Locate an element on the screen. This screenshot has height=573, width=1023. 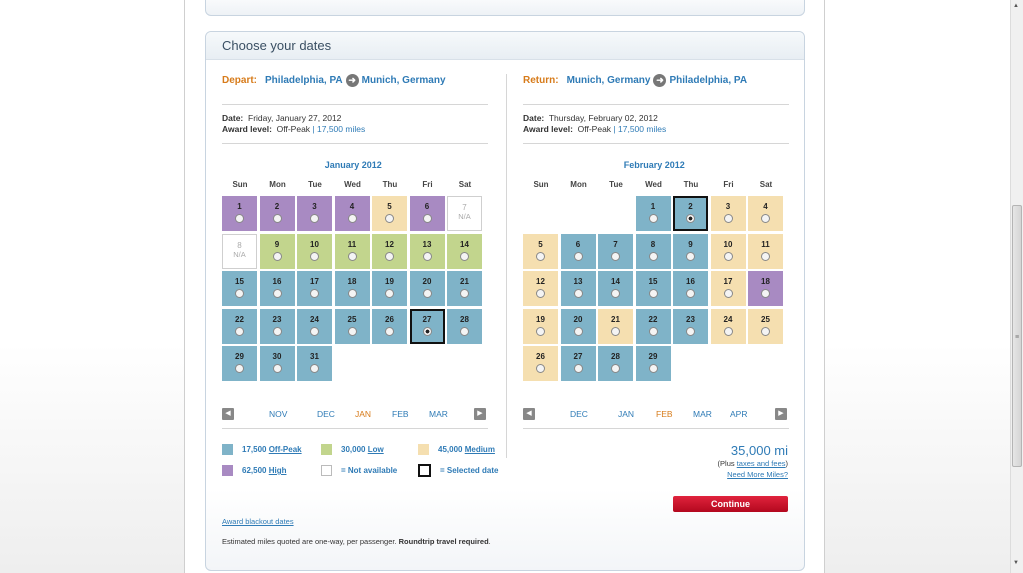
calendar-day: 1 is located at coordinates (653, 213).